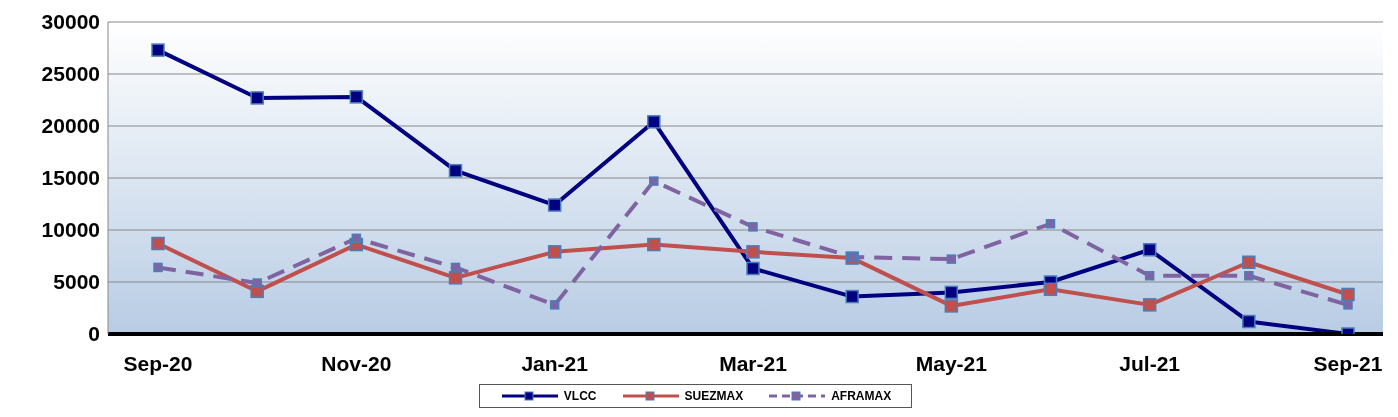 This screenshot has height=417, width=1398. Describe the element at coordinates (714, 396) in the screenshot. I see `legend-label: SUEZMAX` at that location.